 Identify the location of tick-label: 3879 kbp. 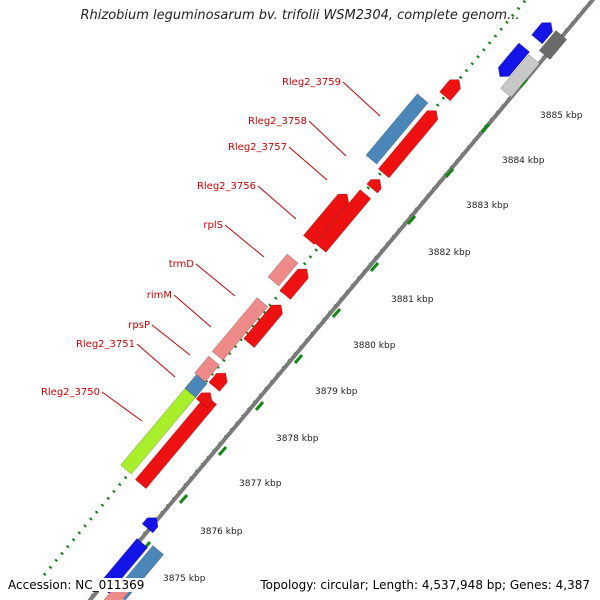
(336, 392).